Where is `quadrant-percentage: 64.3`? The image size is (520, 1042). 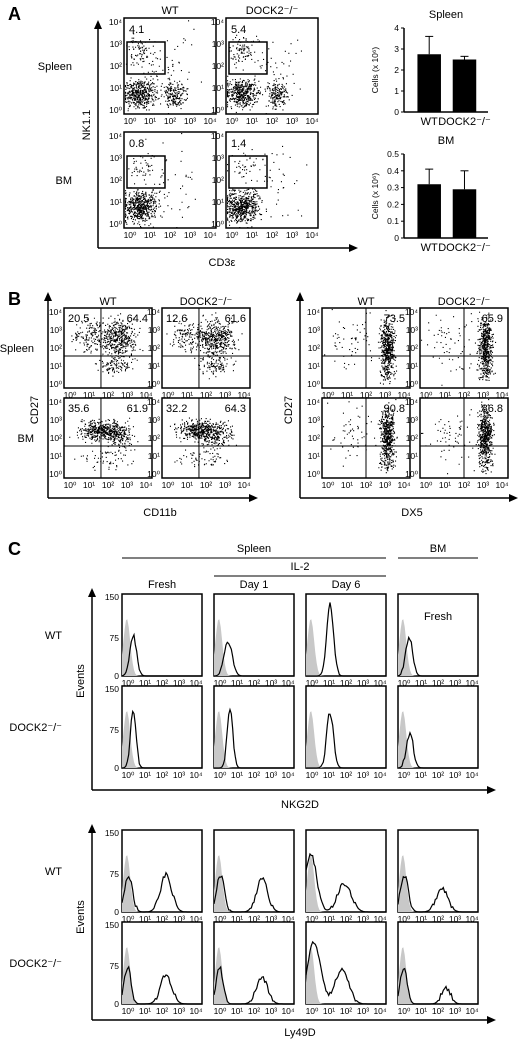
quadrant-percentage: 64.3 is located at coordinates (235, 409).